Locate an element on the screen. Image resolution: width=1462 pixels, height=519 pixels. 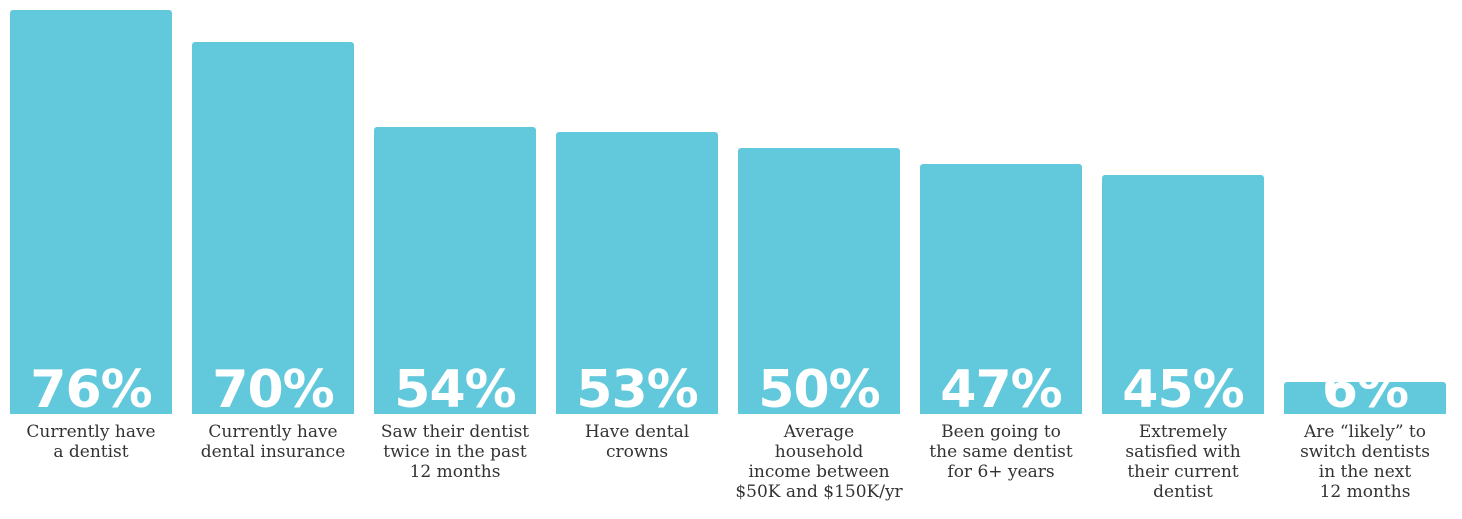
bar: 76% is located at coordinates (91, 214).